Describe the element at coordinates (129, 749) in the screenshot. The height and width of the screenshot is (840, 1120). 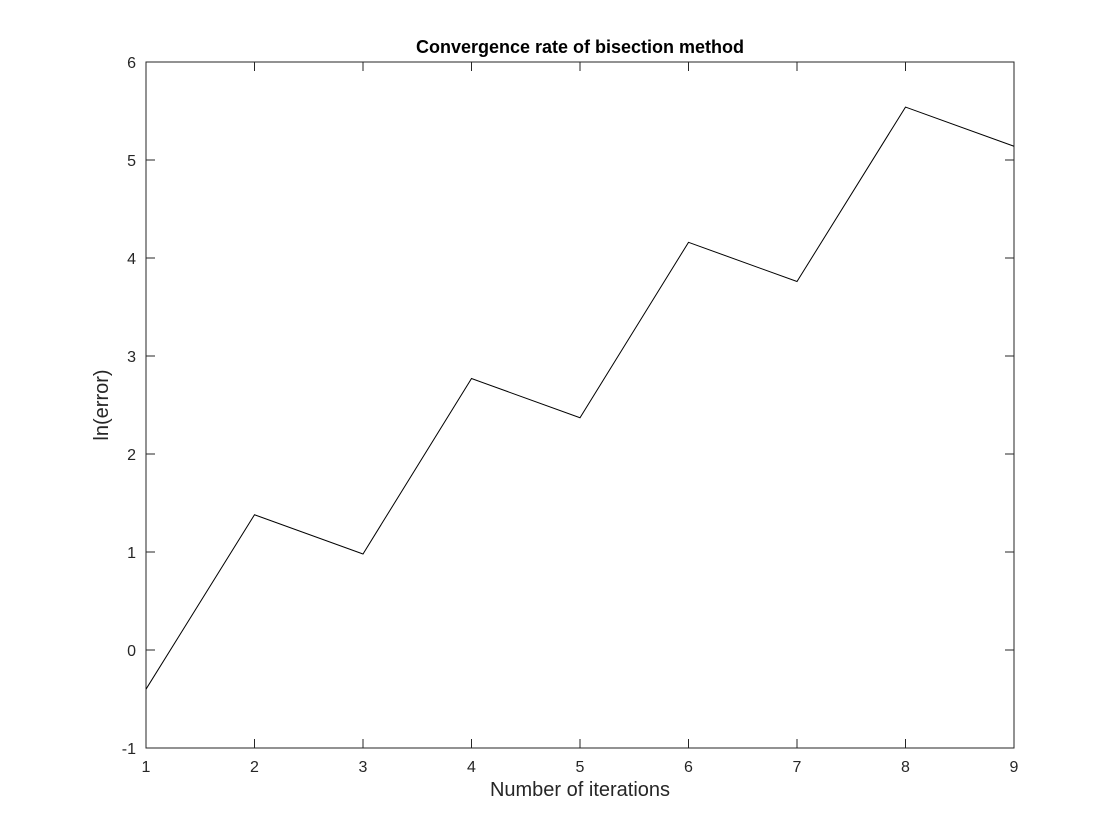
I see `y-tick-label: -1` at that location.